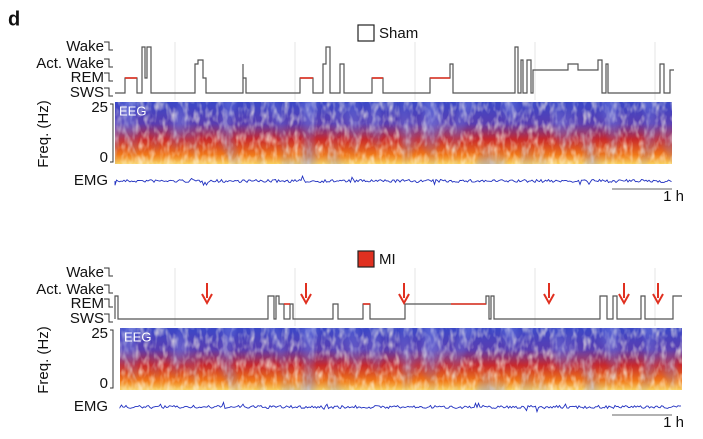 This screenshot has width=703, height=439. Describe the element at coordinates (398, 33) in the screenshot. I see `legend-label: Sham` at that location.